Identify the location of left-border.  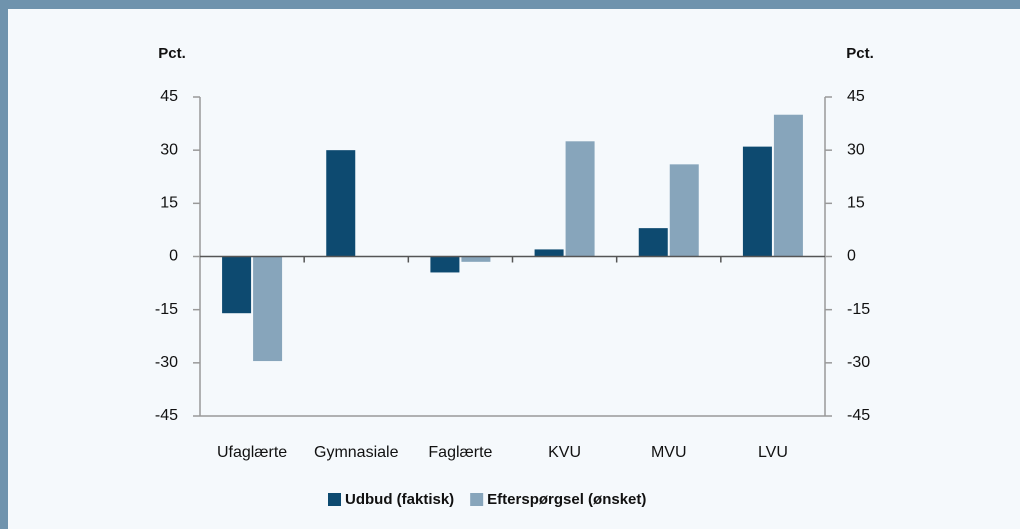
(4, 264).